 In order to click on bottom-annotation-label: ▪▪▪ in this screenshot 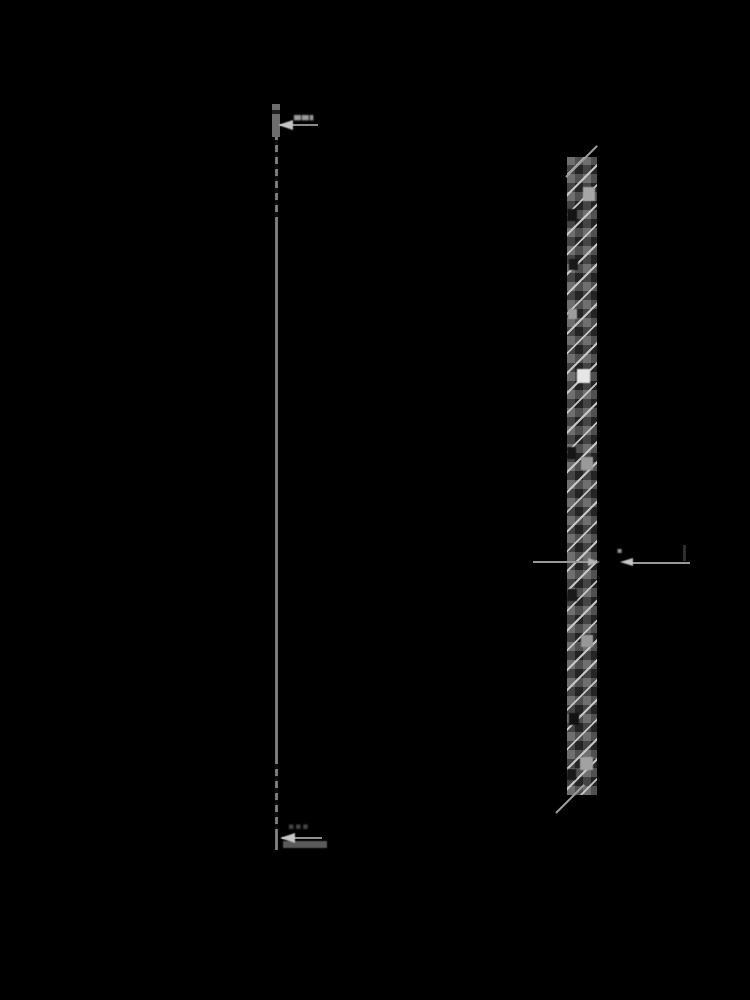, I will do `click(299, 827)`.